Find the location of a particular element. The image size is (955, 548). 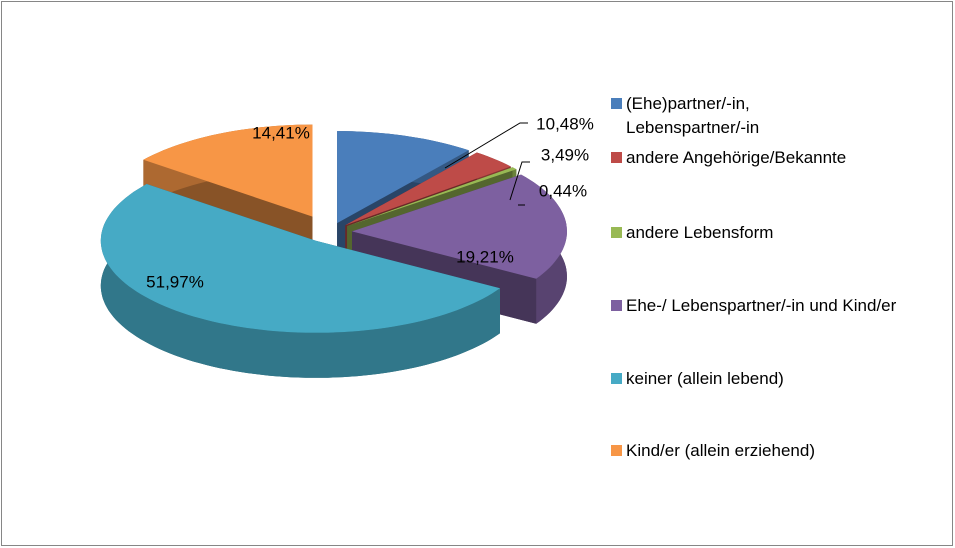

legend-entry: andere Angehörige/Bekannte is located at coordinates (776, 158).